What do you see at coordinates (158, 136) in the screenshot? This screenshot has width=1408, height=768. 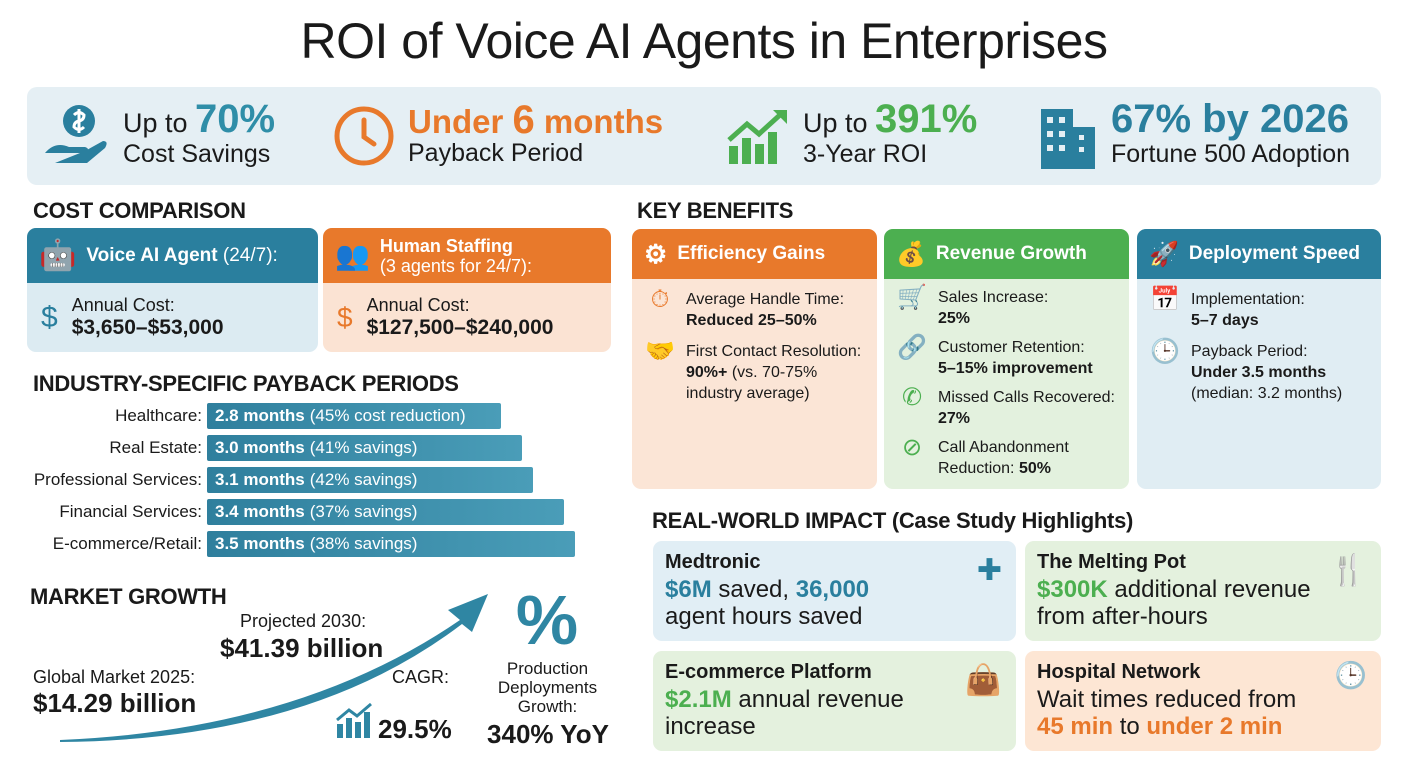 I see `stat-cost-savings: Up to 70% Cost Savings` at bounding box center [158, 136].